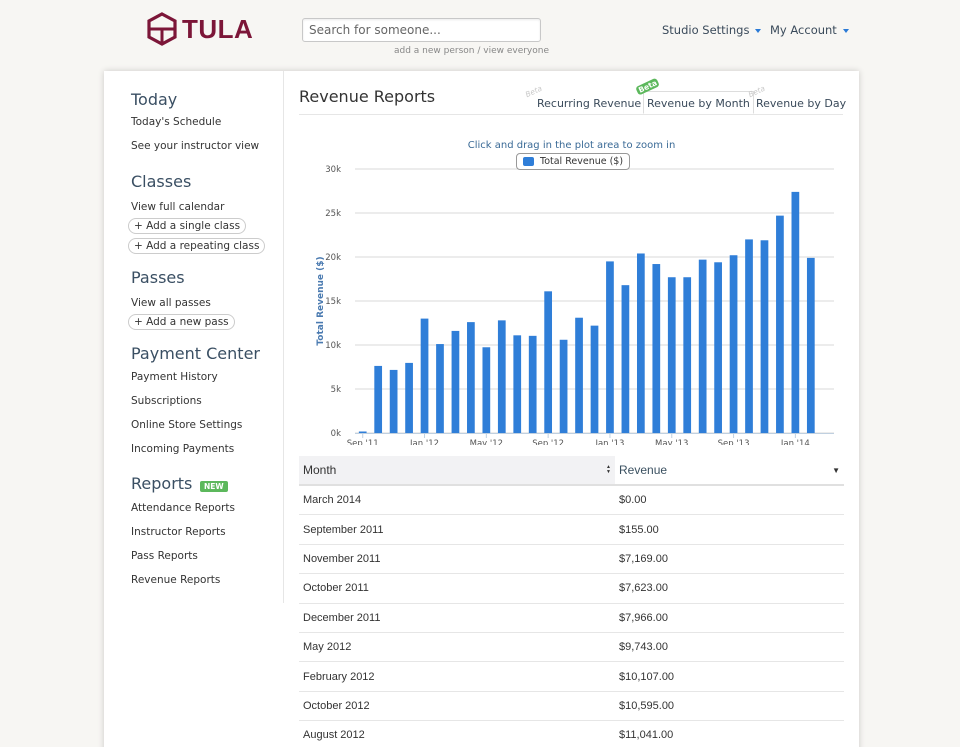 The image size is (960, 747). I want to click on x-tick-label: Sep '11, so click(363, 442).